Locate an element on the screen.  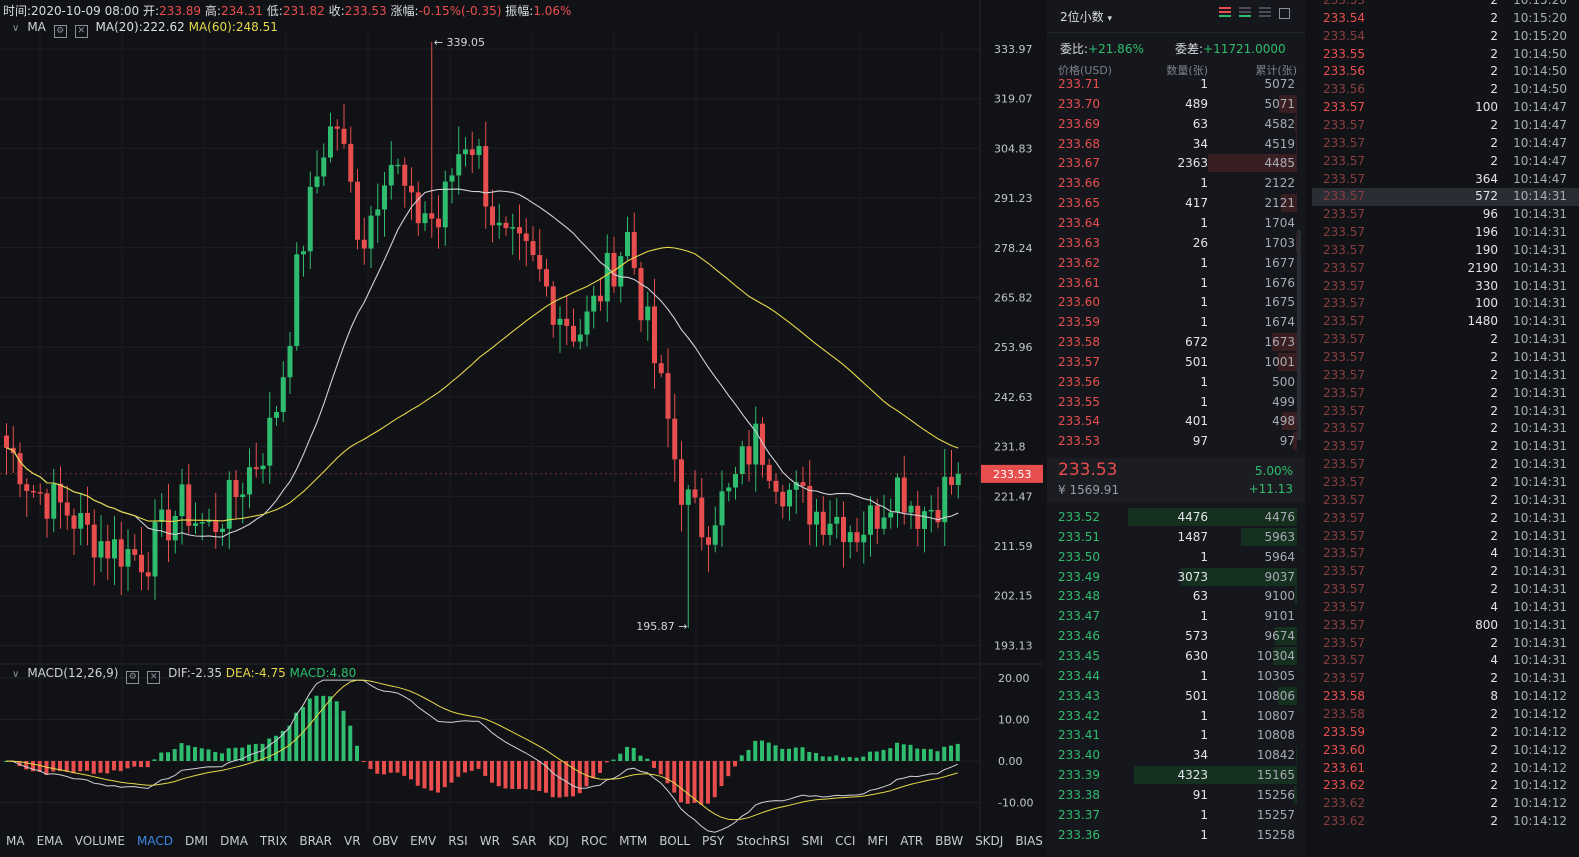
trade-row: 233.61 2 10:14:12 is located at coordinates (1445, 769).